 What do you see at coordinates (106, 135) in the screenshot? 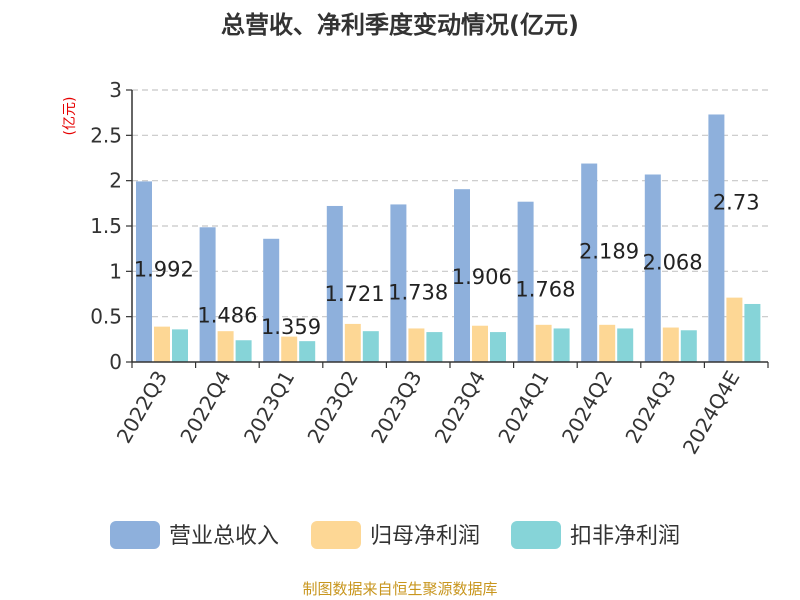
I see `y-tick-label: 2.5` at bounding box center [106, 135].